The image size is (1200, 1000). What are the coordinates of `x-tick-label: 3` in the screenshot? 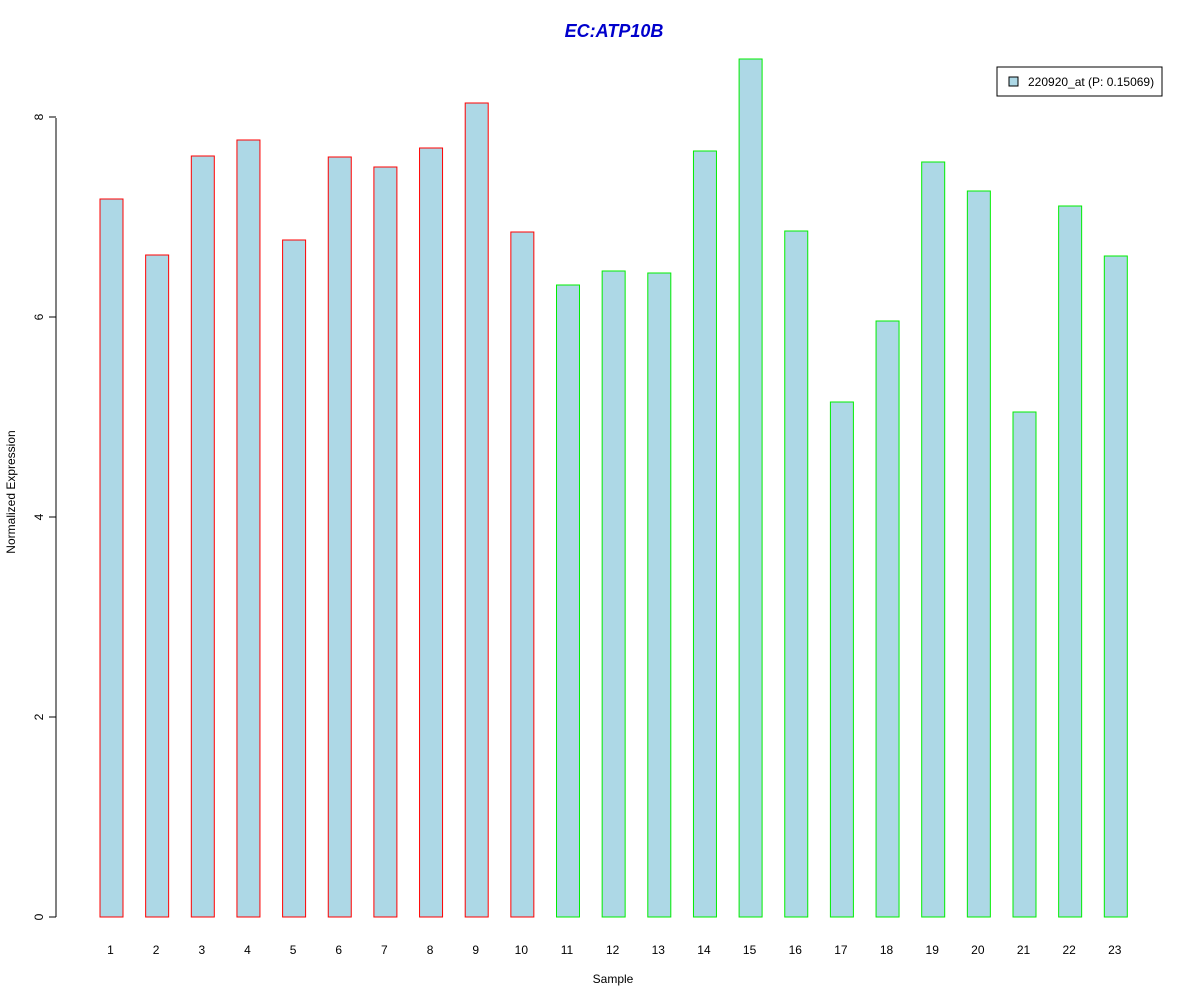 It's located at (201, 950).